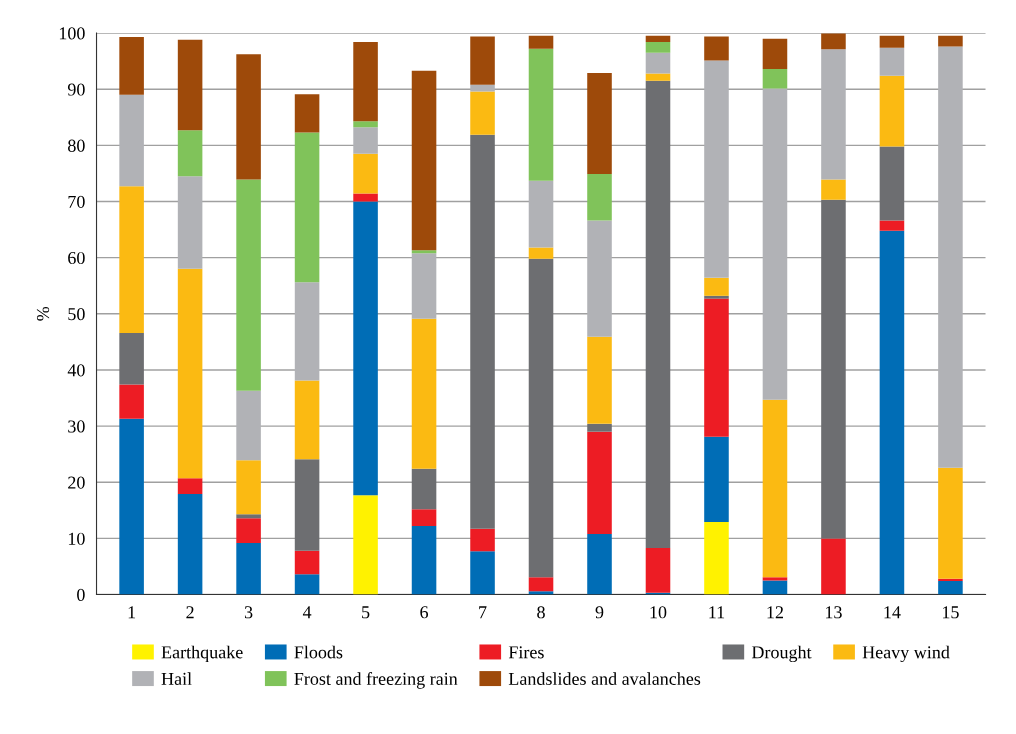 This screenshot has width=1016, height=734. What do you see at coordinates (906, 654) in the screenshot?
I see `legend-label: Heavy wind` at bounding box center [906, 654].